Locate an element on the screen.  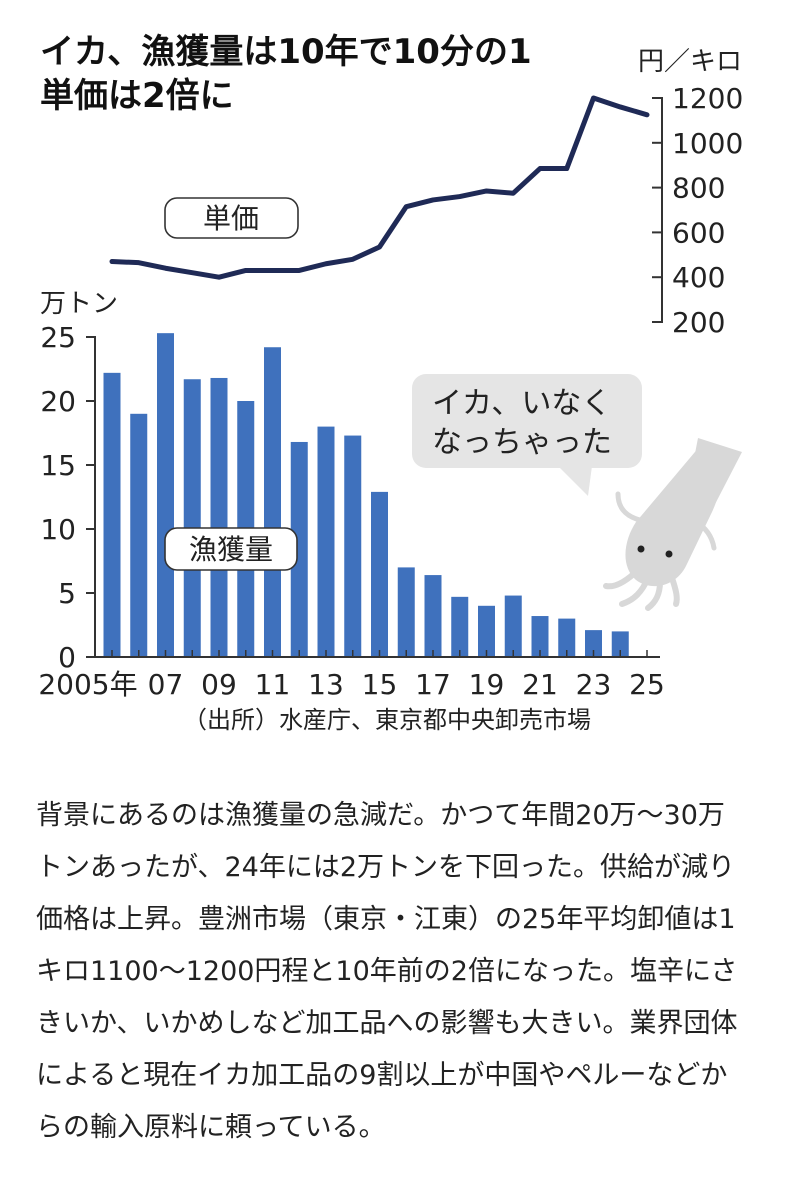
price-series-label: 単価 is located at coordinates (231, 218).